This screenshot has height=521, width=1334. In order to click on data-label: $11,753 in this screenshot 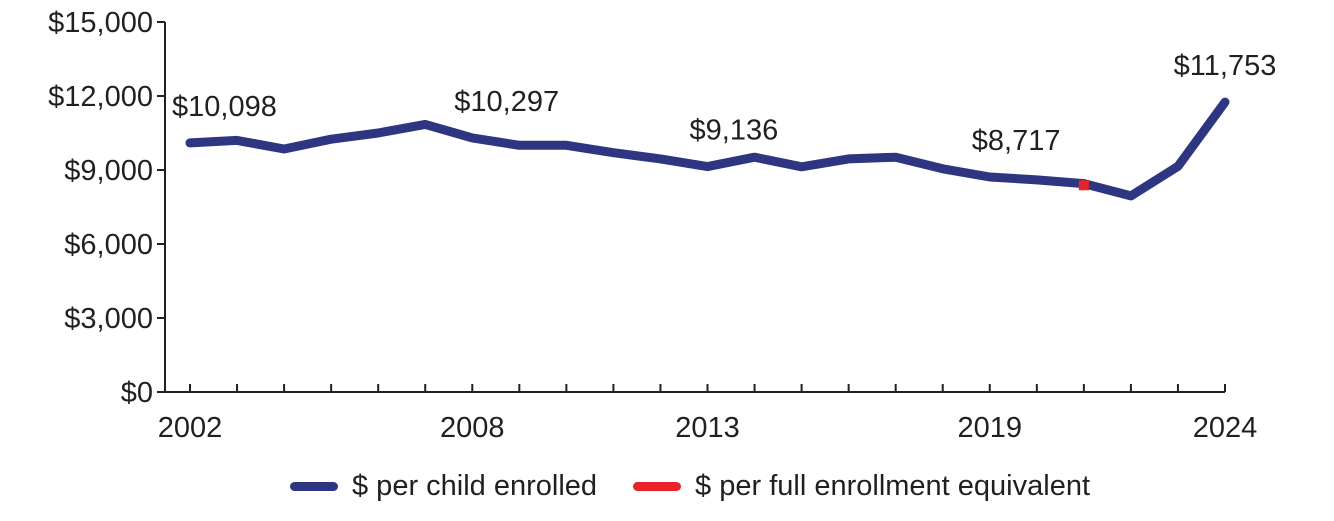, I will do `click(1225, 66)`.